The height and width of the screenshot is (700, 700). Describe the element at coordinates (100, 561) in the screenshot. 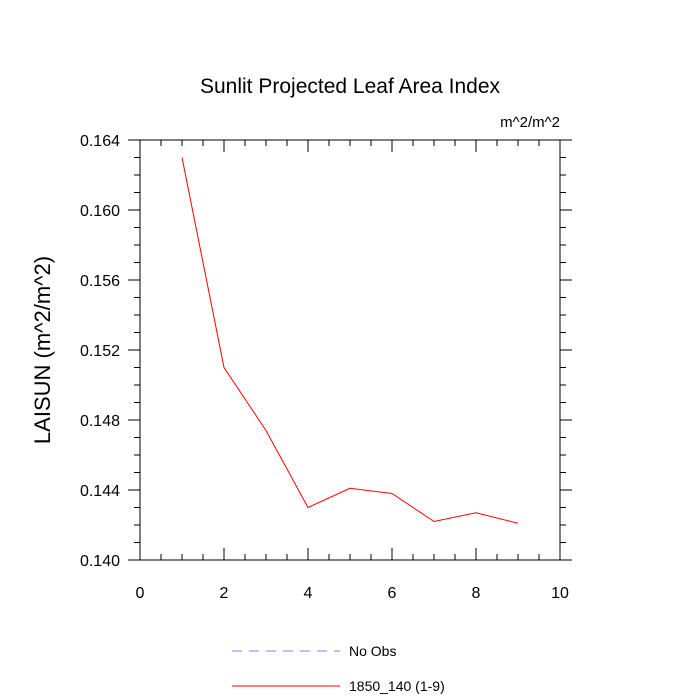

I see `y-tick-label: 0.140` at that location.